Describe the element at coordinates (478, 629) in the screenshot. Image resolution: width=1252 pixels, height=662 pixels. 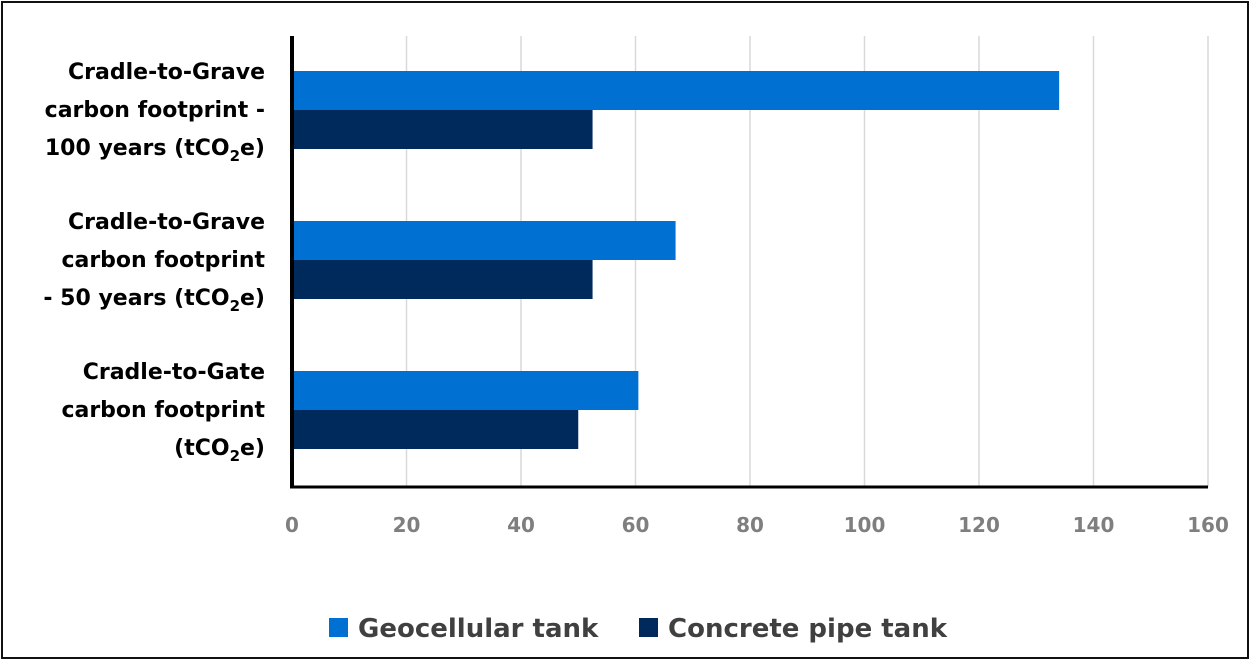
I see `legend-label: Geocellular tank` at that location.